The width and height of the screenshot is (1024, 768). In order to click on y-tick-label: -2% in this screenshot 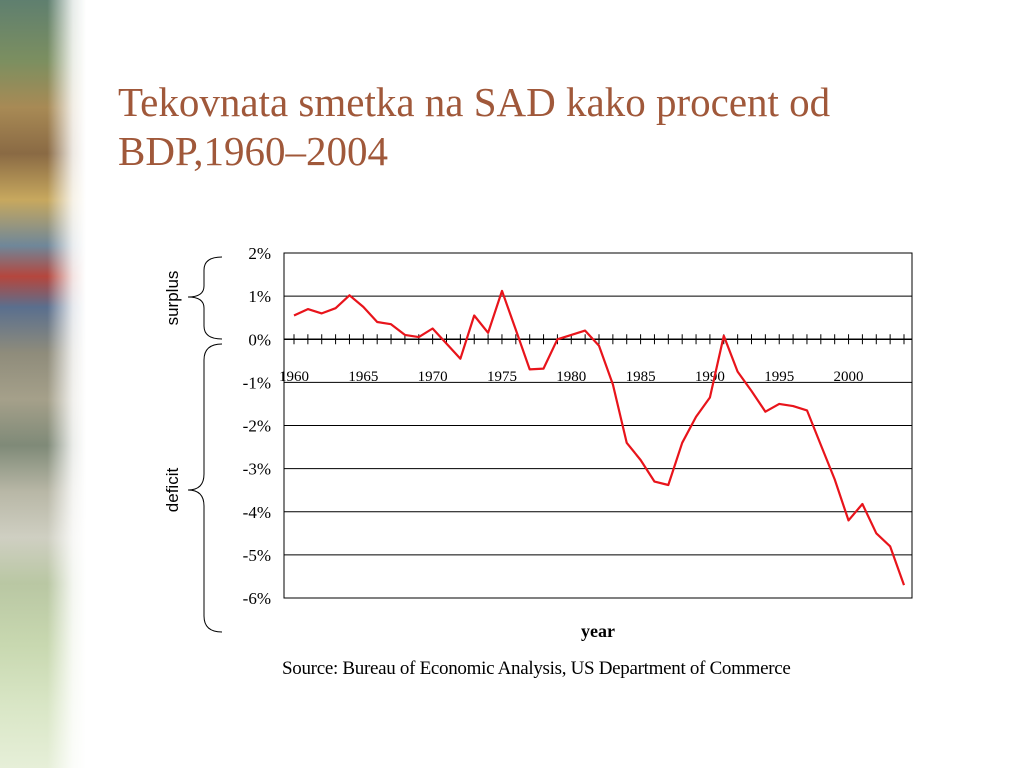, I will do `click(257, 426)`.